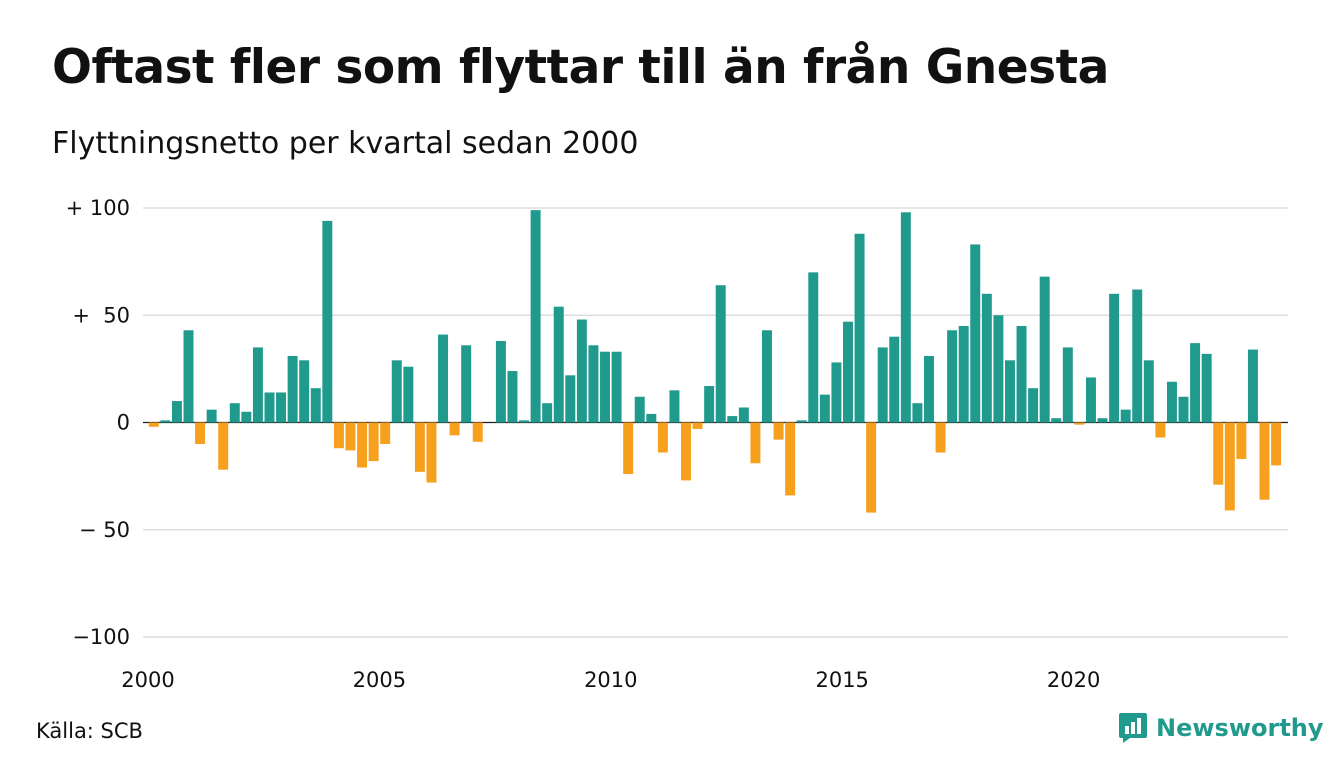 This screenshot has height=780, width=1340. I want to click on bar-2024-q2, so click(1276, 444).